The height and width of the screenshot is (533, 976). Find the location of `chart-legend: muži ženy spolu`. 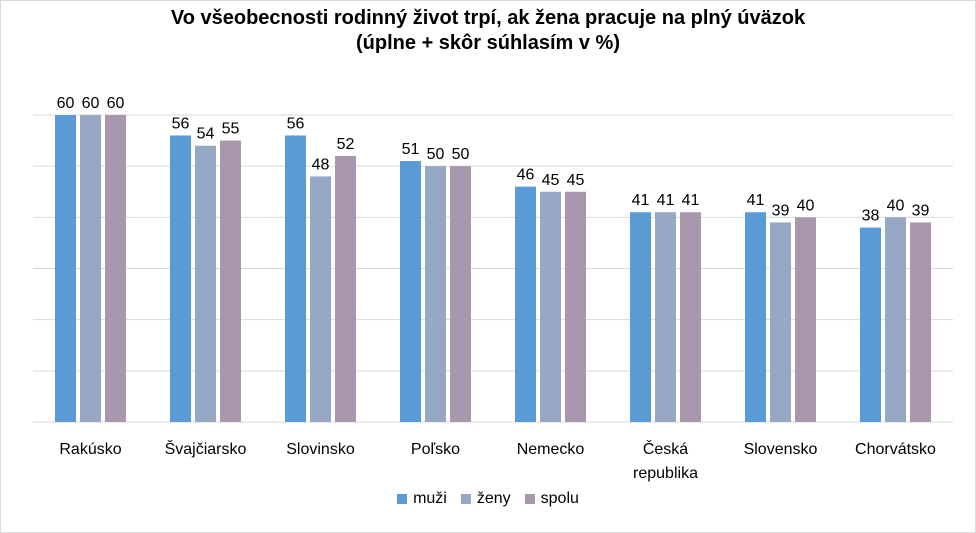

chart-legend: muži ženy spolu is located at coordinates (488, 499).